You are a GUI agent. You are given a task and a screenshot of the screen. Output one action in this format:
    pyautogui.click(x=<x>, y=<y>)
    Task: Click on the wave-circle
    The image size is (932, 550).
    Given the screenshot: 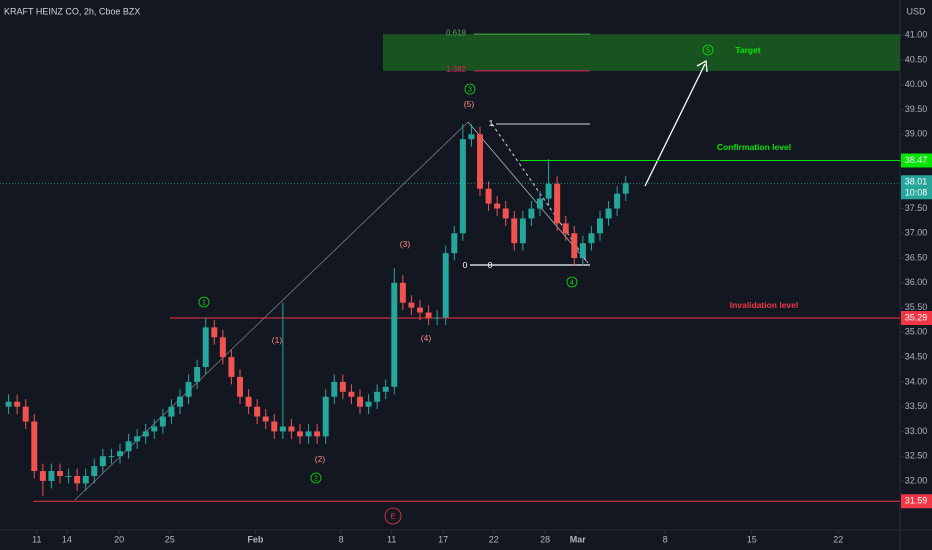 What is the action you would take?
    pyautogui.click(x=316, y=478)
    